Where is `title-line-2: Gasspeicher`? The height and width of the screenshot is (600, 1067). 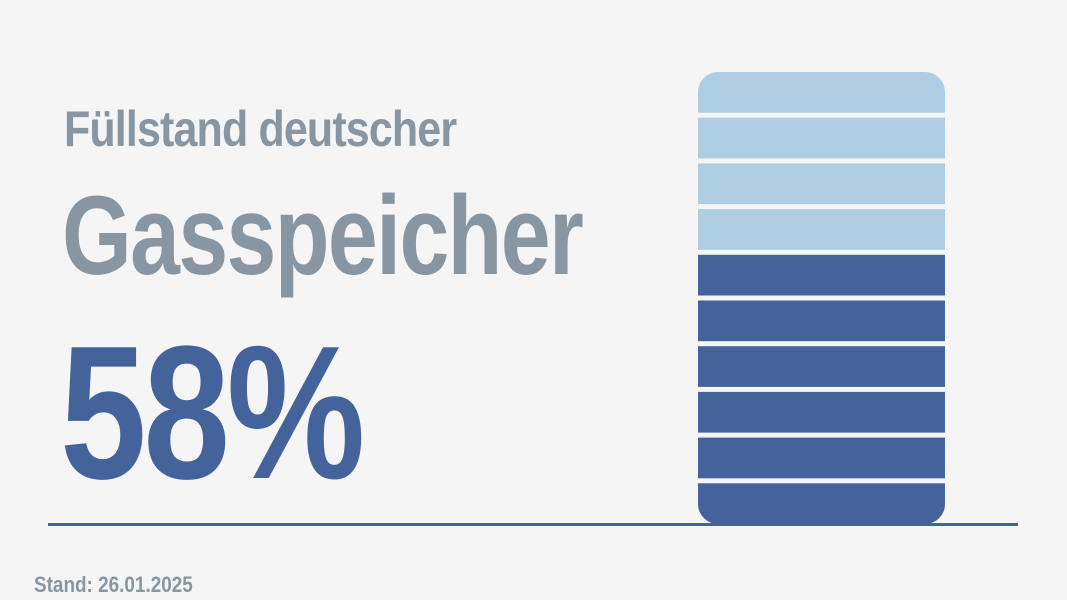 title-line-2: Gasspeicher is located at coordinates (323, 235).